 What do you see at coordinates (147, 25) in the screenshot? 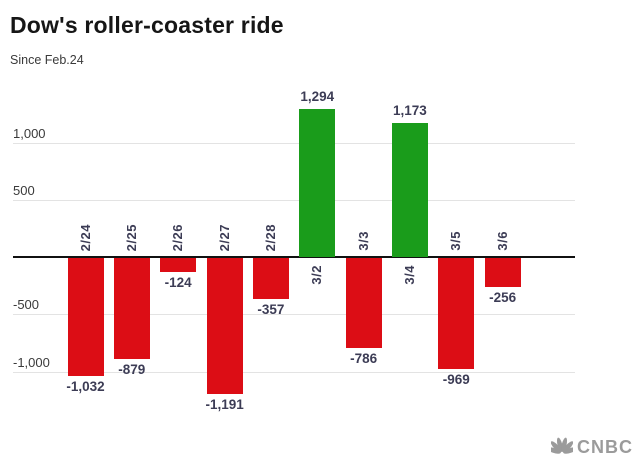
I see `chart-title: Dow's roller-coaster ride` at bounding box center [147, 25].